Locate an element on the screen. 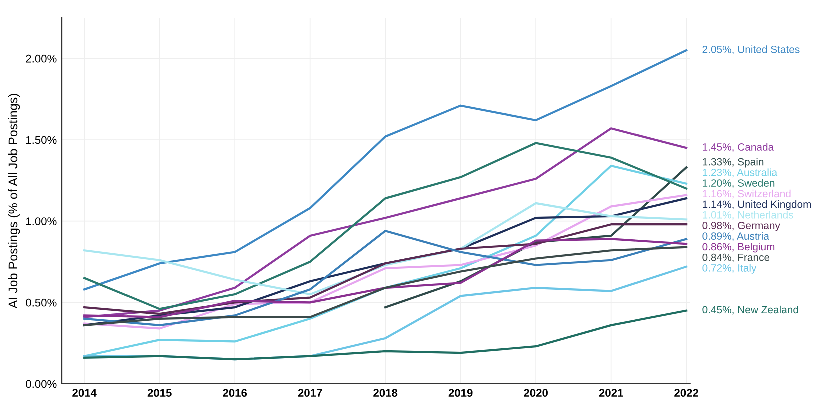 Image resolution: width=816 pixels, height=400 pixels. data-label: 2.05%, United States is located at coordinates (751, 50).